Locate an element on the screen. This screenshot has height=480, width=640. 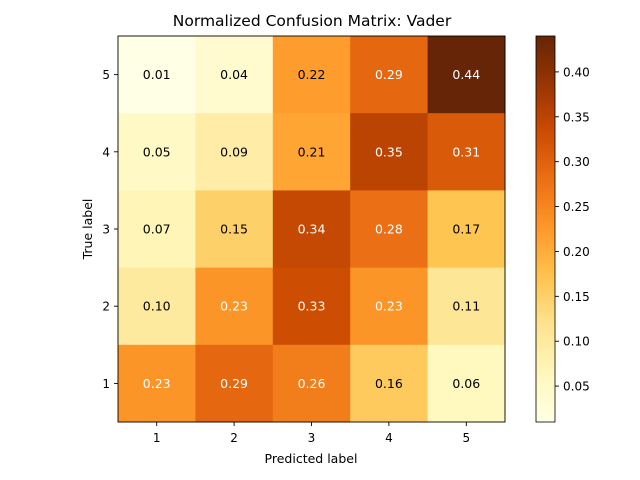
cell-value-label: 0.31 is located at coordinates (466, 151).